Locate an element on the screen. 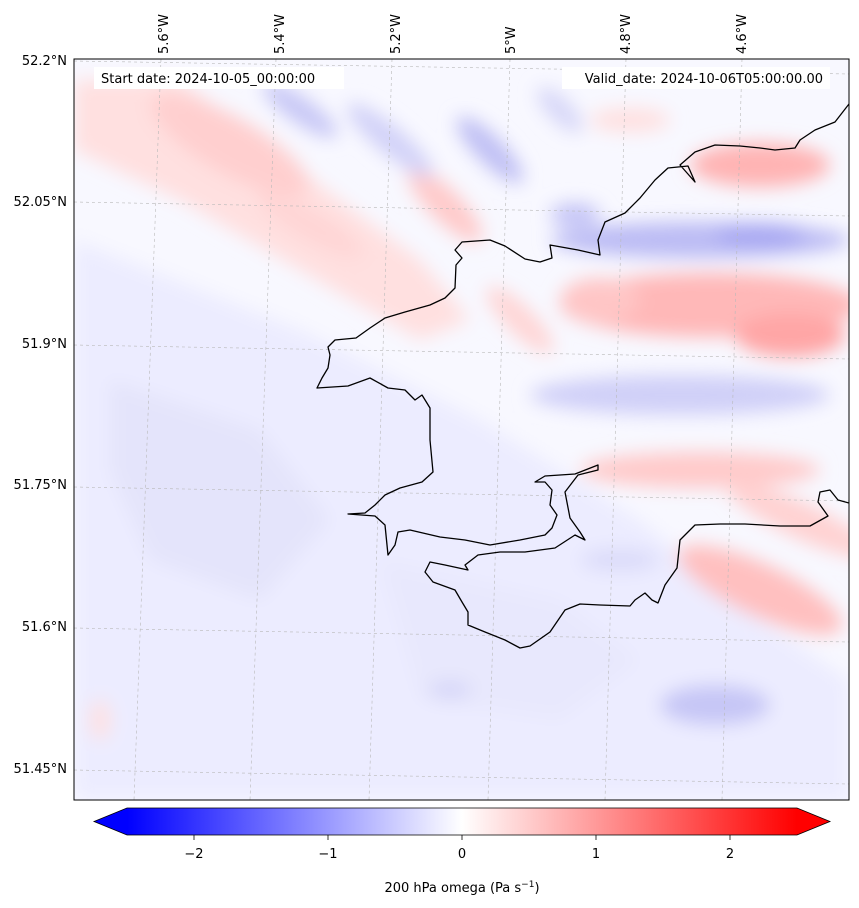  colorbar-tick-label: −1 is located at coordinates (327, 854).